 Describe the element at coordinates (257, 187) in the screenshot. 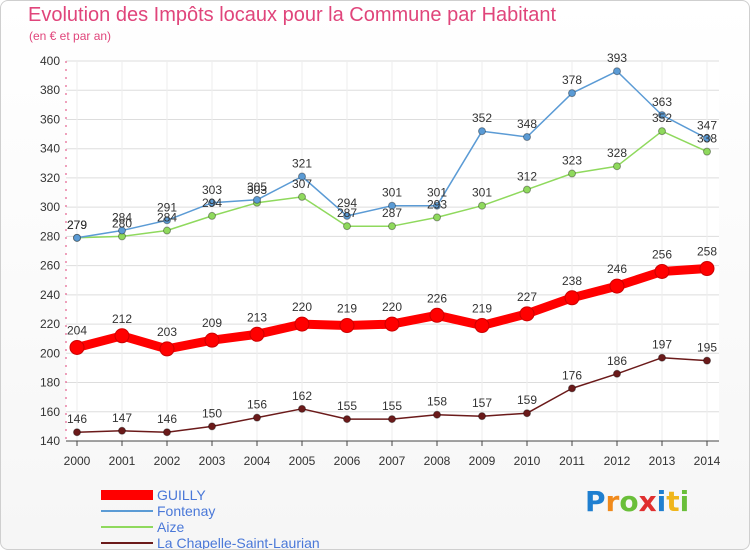

I see `data-label: 305` at that location.